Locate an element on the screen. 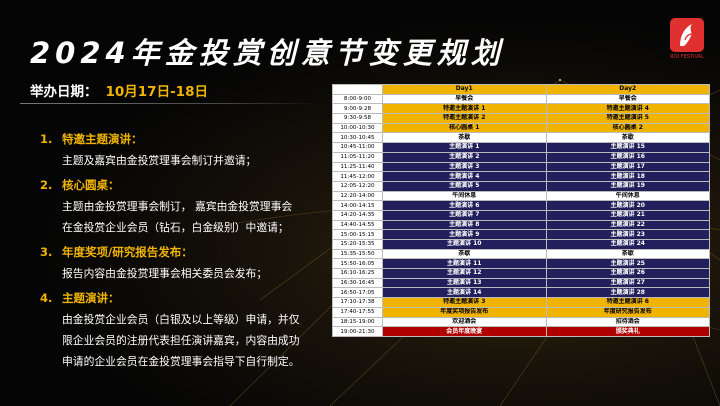  schedule-day1-session: 特邀主题演讲 3 is located at coordinates (464, 302).